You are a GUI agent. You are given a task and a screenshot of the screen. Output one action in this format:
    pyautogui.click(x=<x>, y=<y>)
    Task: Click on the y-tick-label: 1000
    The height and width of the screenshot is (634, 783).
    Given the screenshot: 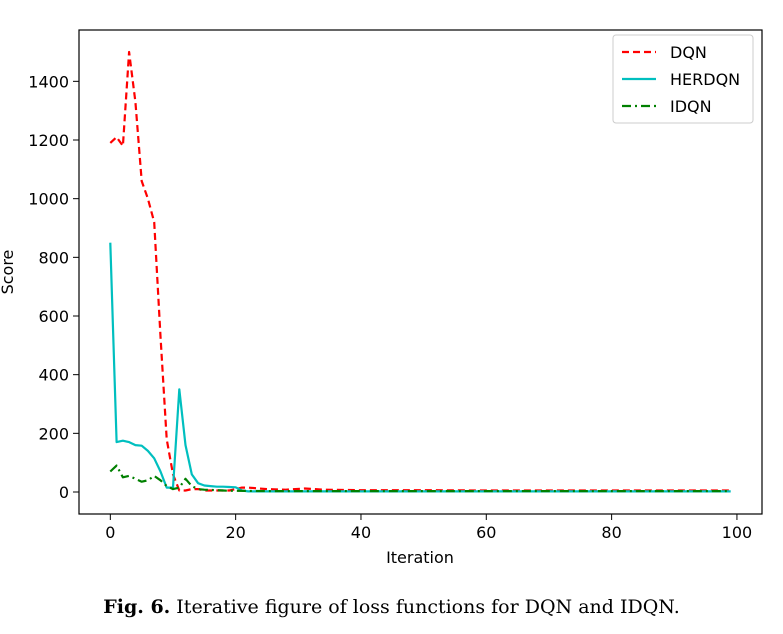 What is the action you would take?
    pyautogui.click(x=48, y=199)
    